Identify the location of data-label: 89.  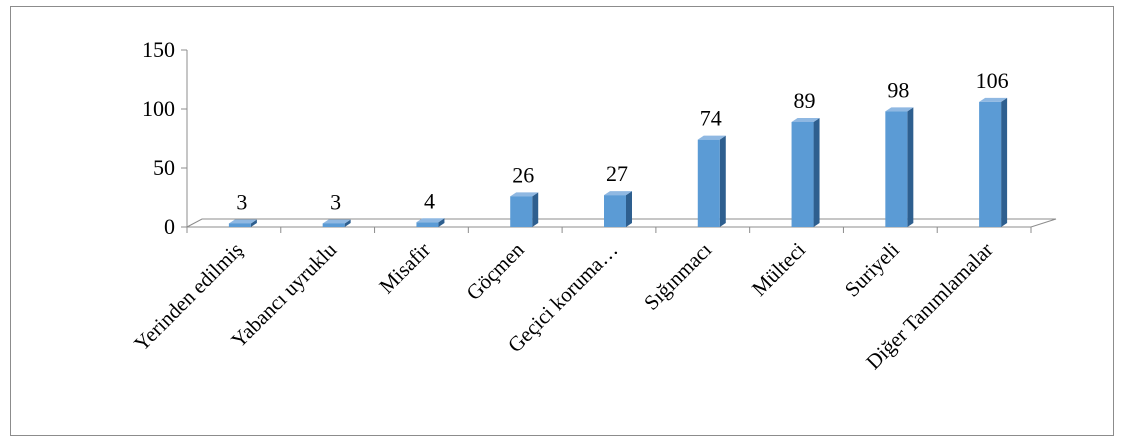
(805, 100).